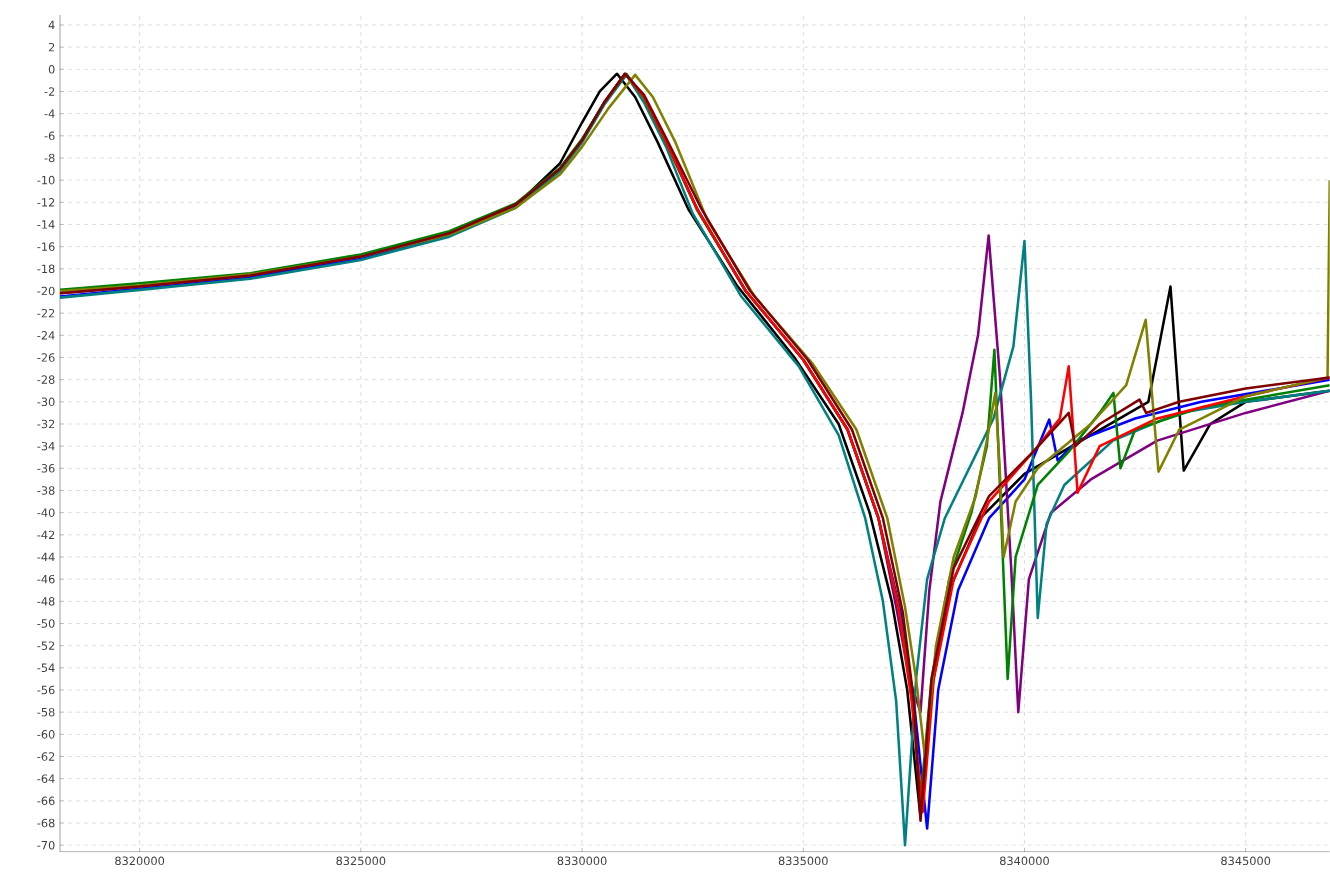  What do you see at coordinates (51, 24) in the screenshot?
I see `y-tick-label: 4` at bounding box center [51, 24].